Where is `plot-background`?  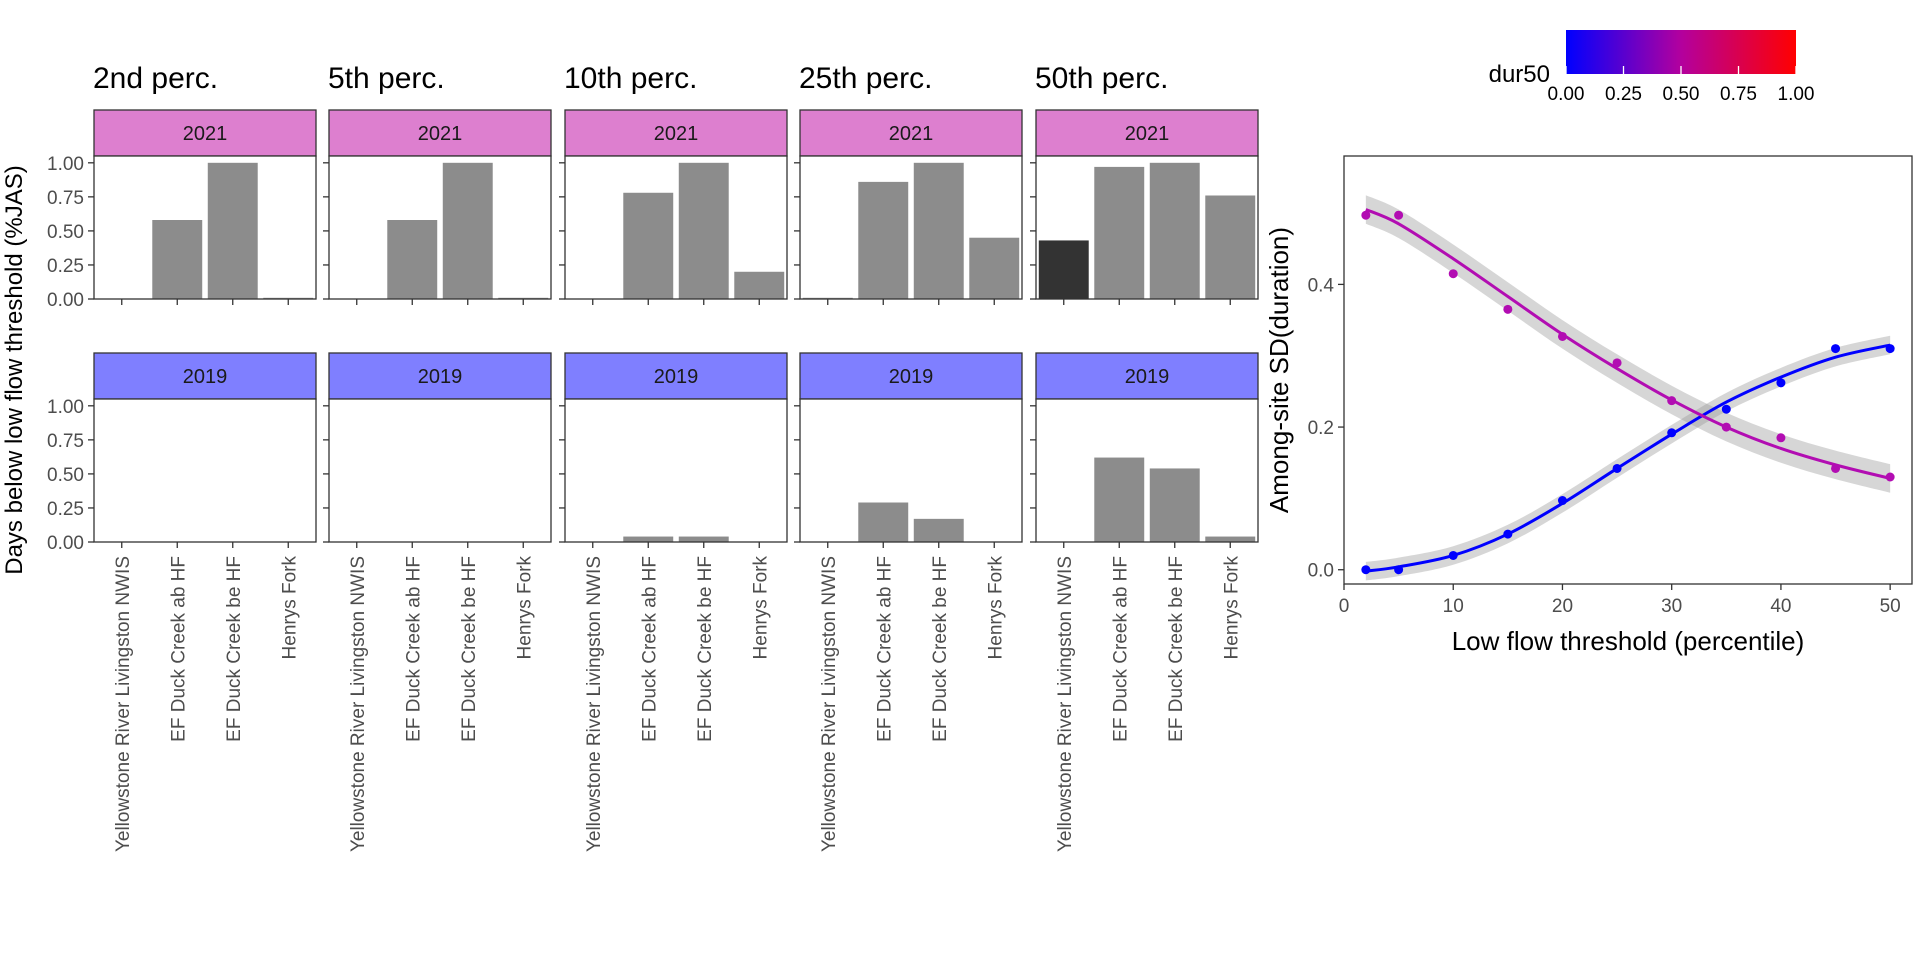
plot-background is located at coordinates (1628, 370).